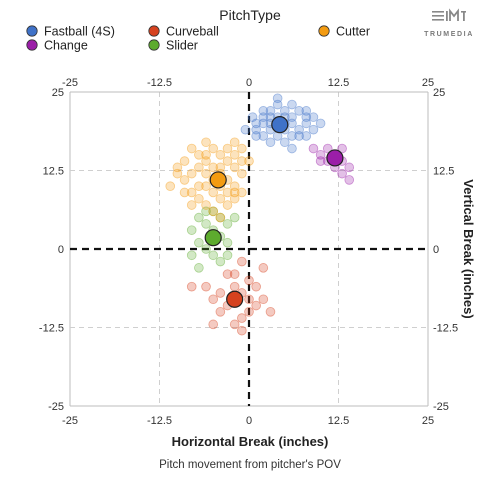 The width and height of the screenshot is (500, 500). What do you see at coordinates (159, 421) in the screenshot?
I see `x-tick-label-bottom: -12.5` at bounding box center [159, 421].